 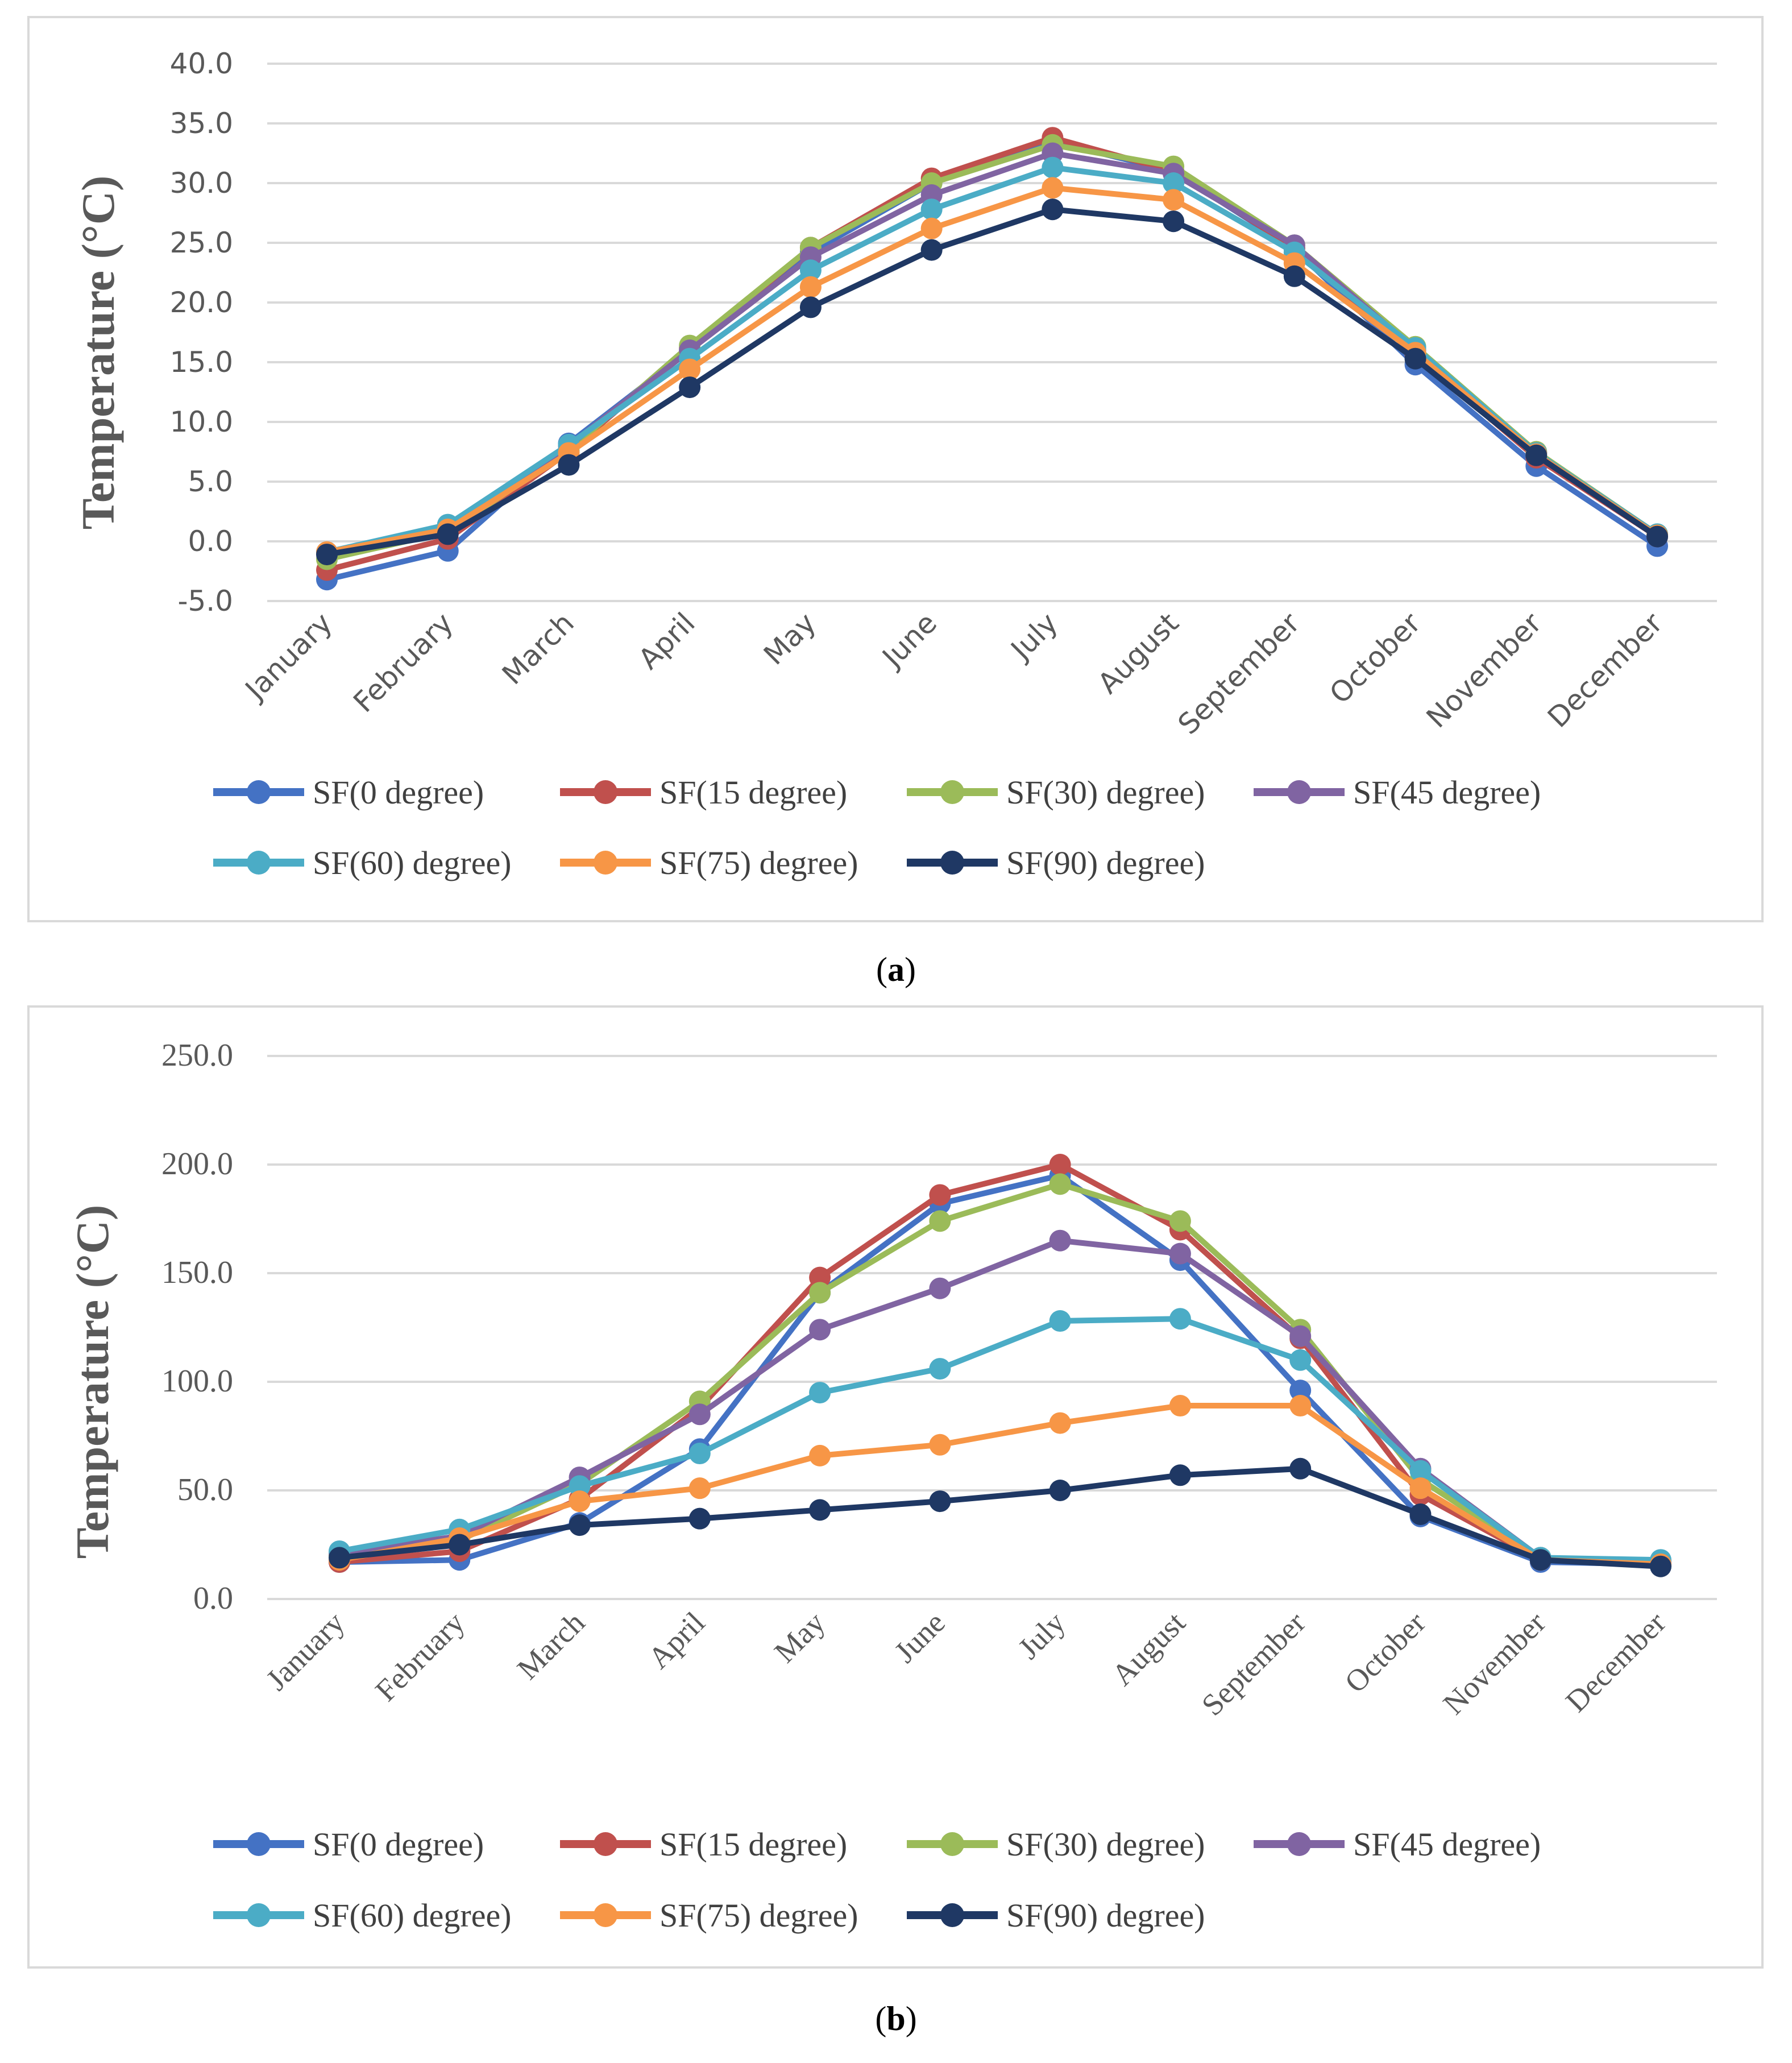 What do you see at coordinates (1447, 1844) in the screenshot?
I see `chart-b-legend-label: SF(45 degree)` at bounding box center [1447, 1844].